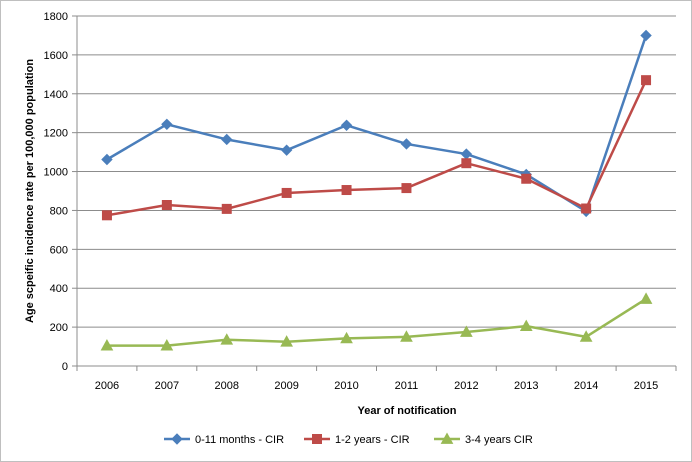 The height and width of the screenshot is (462, 692). What do you see at coordinates (56, 95) in the screenshot?
I see `y-tick-label: 1400` at bounding box center [56, 95].